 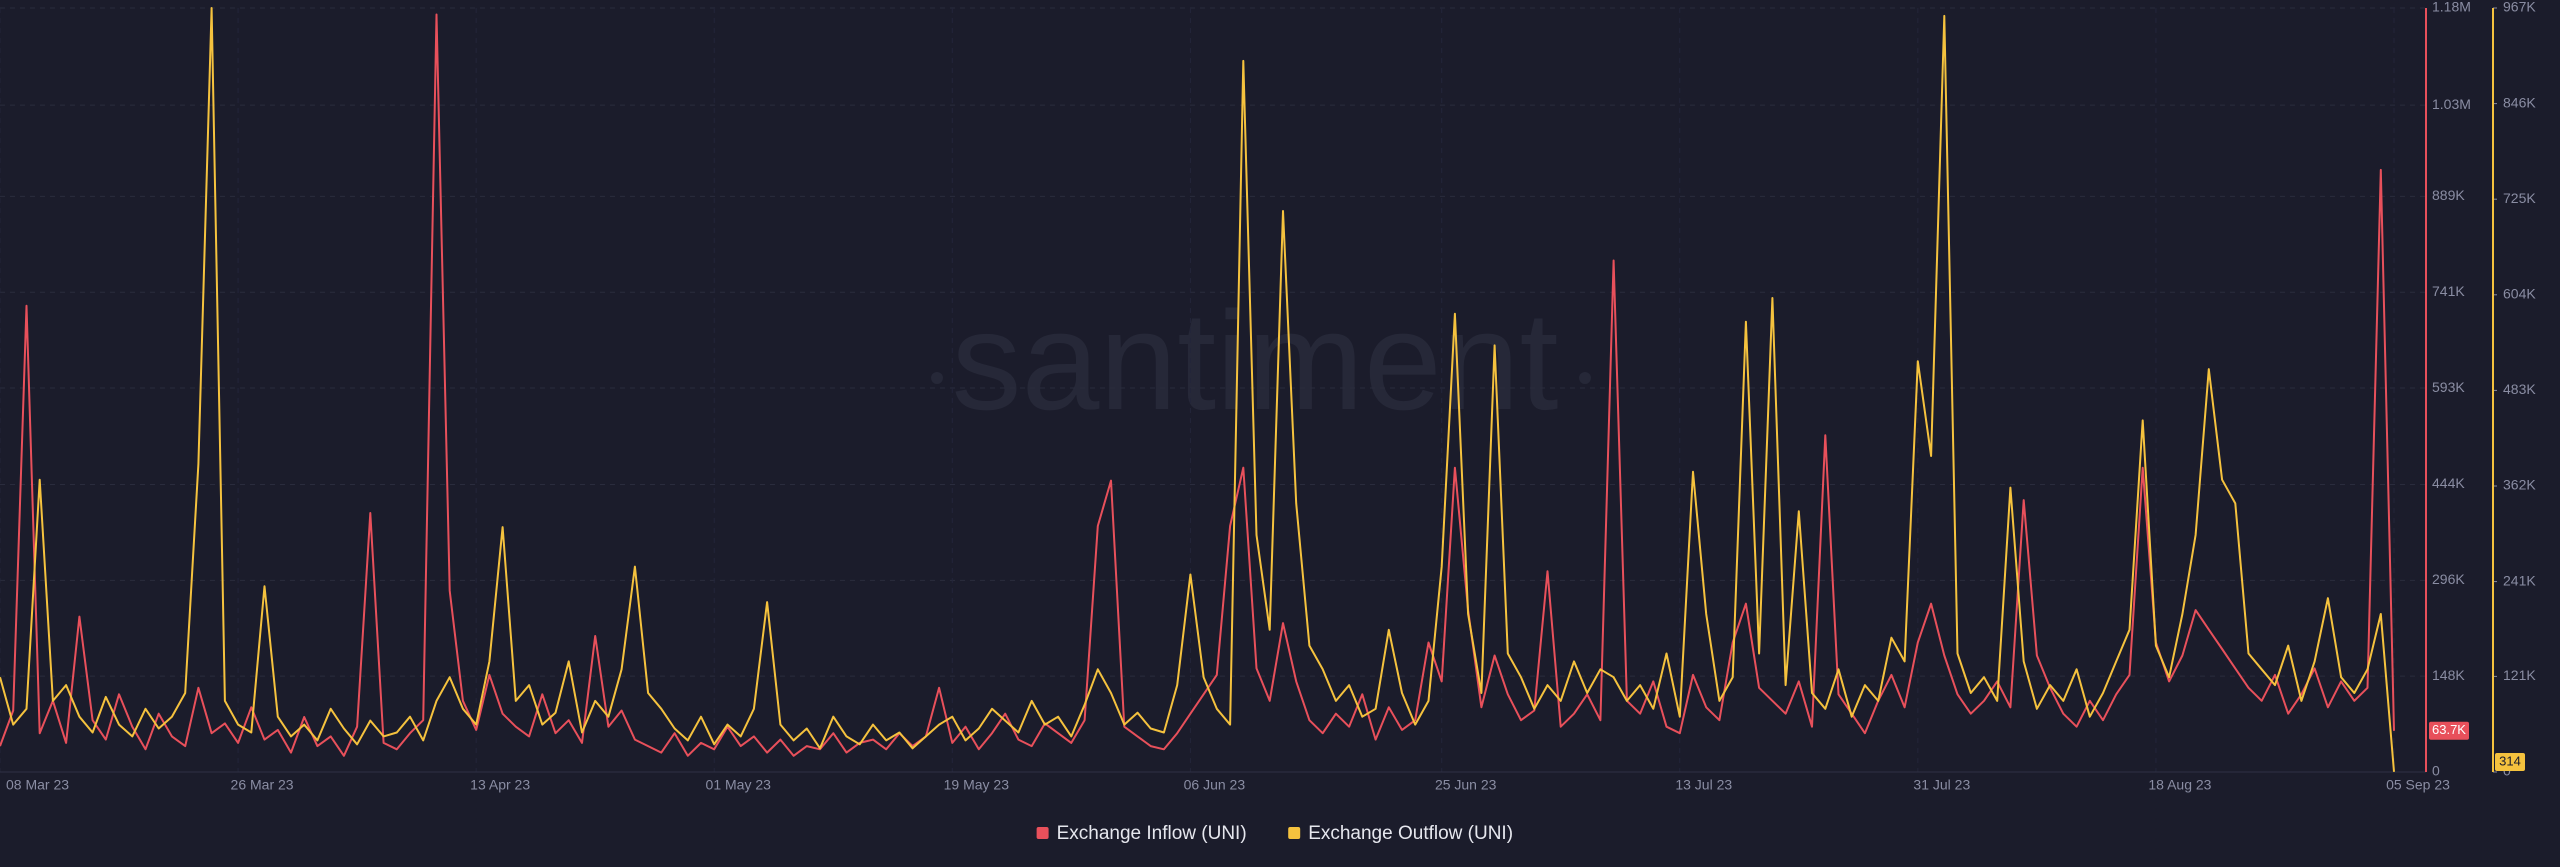 I want to click on y-tick-label: 1.03M, so click(x=2451, y=104).